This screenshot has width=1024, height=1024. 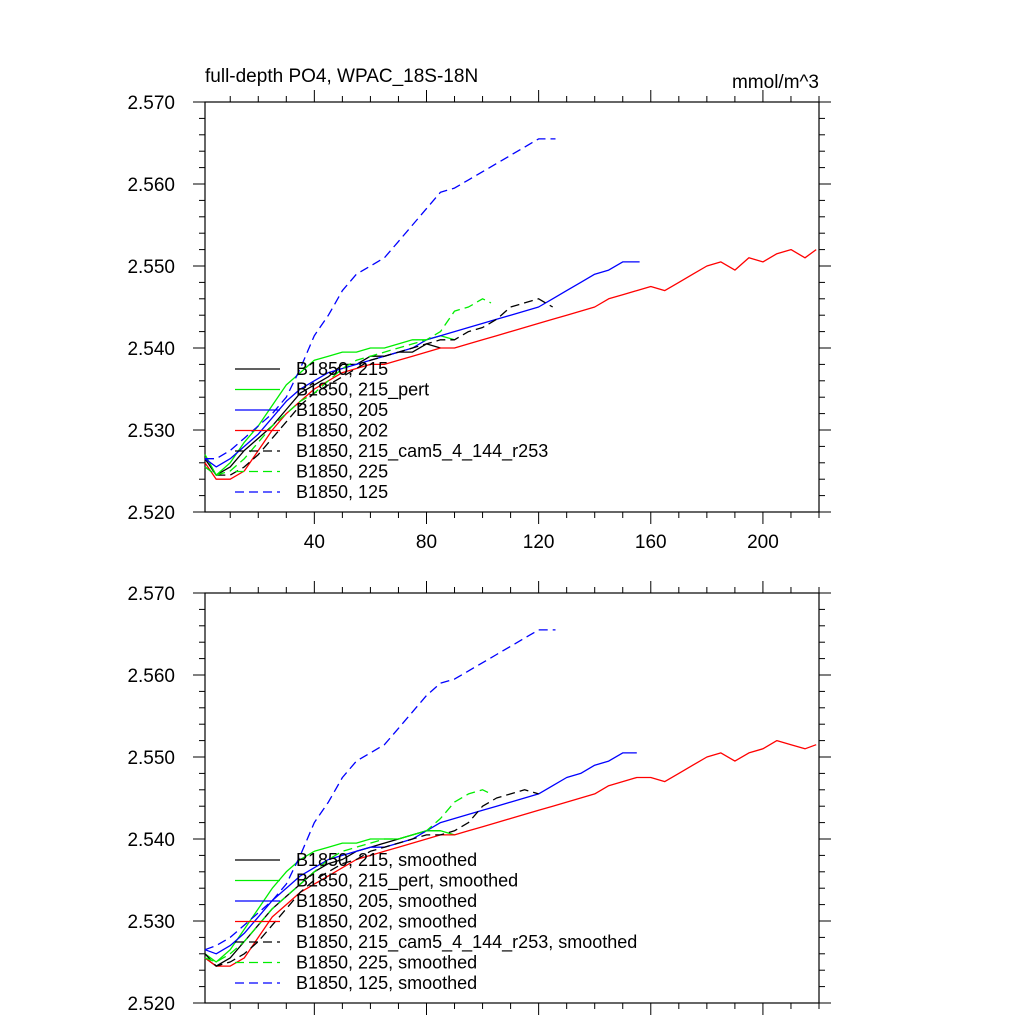 I want to click on x-tick-label: 200, so click(x=763, y=542).